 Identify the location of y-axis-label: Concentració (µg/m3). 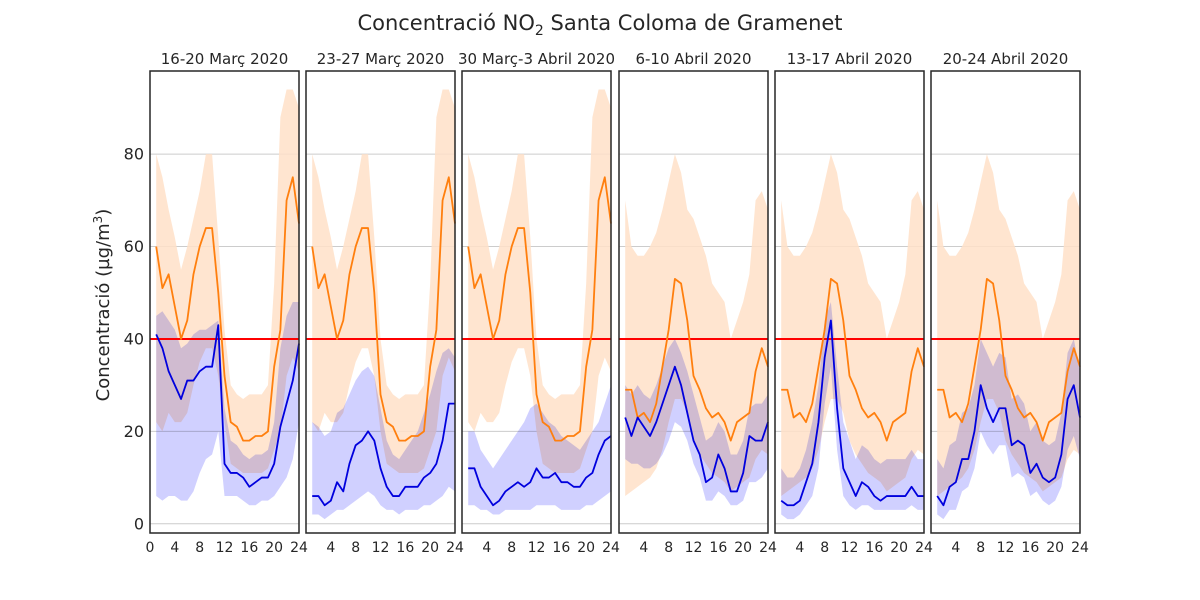
(102, 305).